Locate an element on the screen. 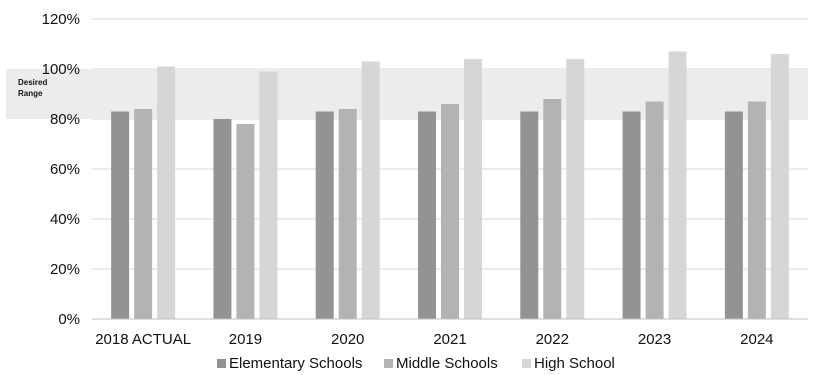  x-tick-label: 2024 is located at coordinates (756, 339).